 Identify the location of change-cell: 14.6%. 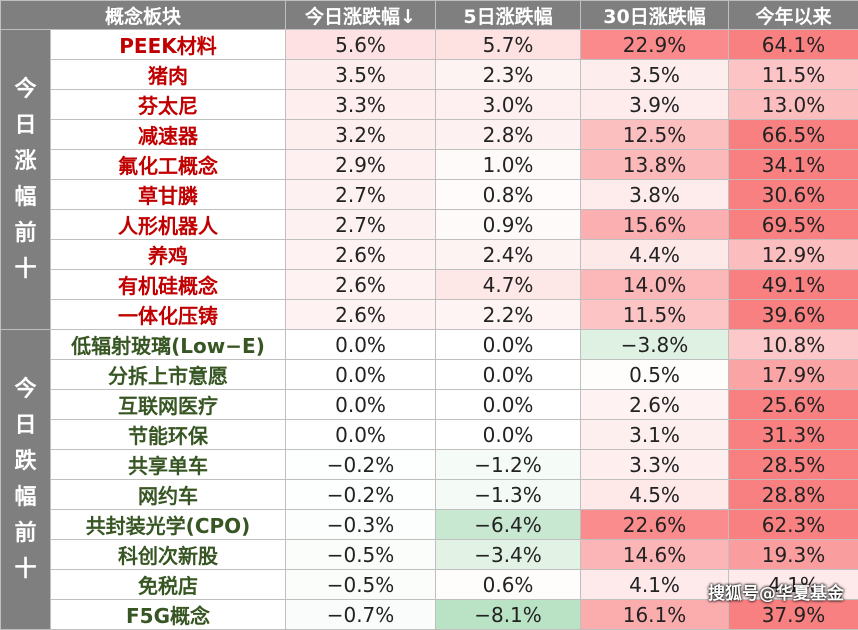
(655, 555).